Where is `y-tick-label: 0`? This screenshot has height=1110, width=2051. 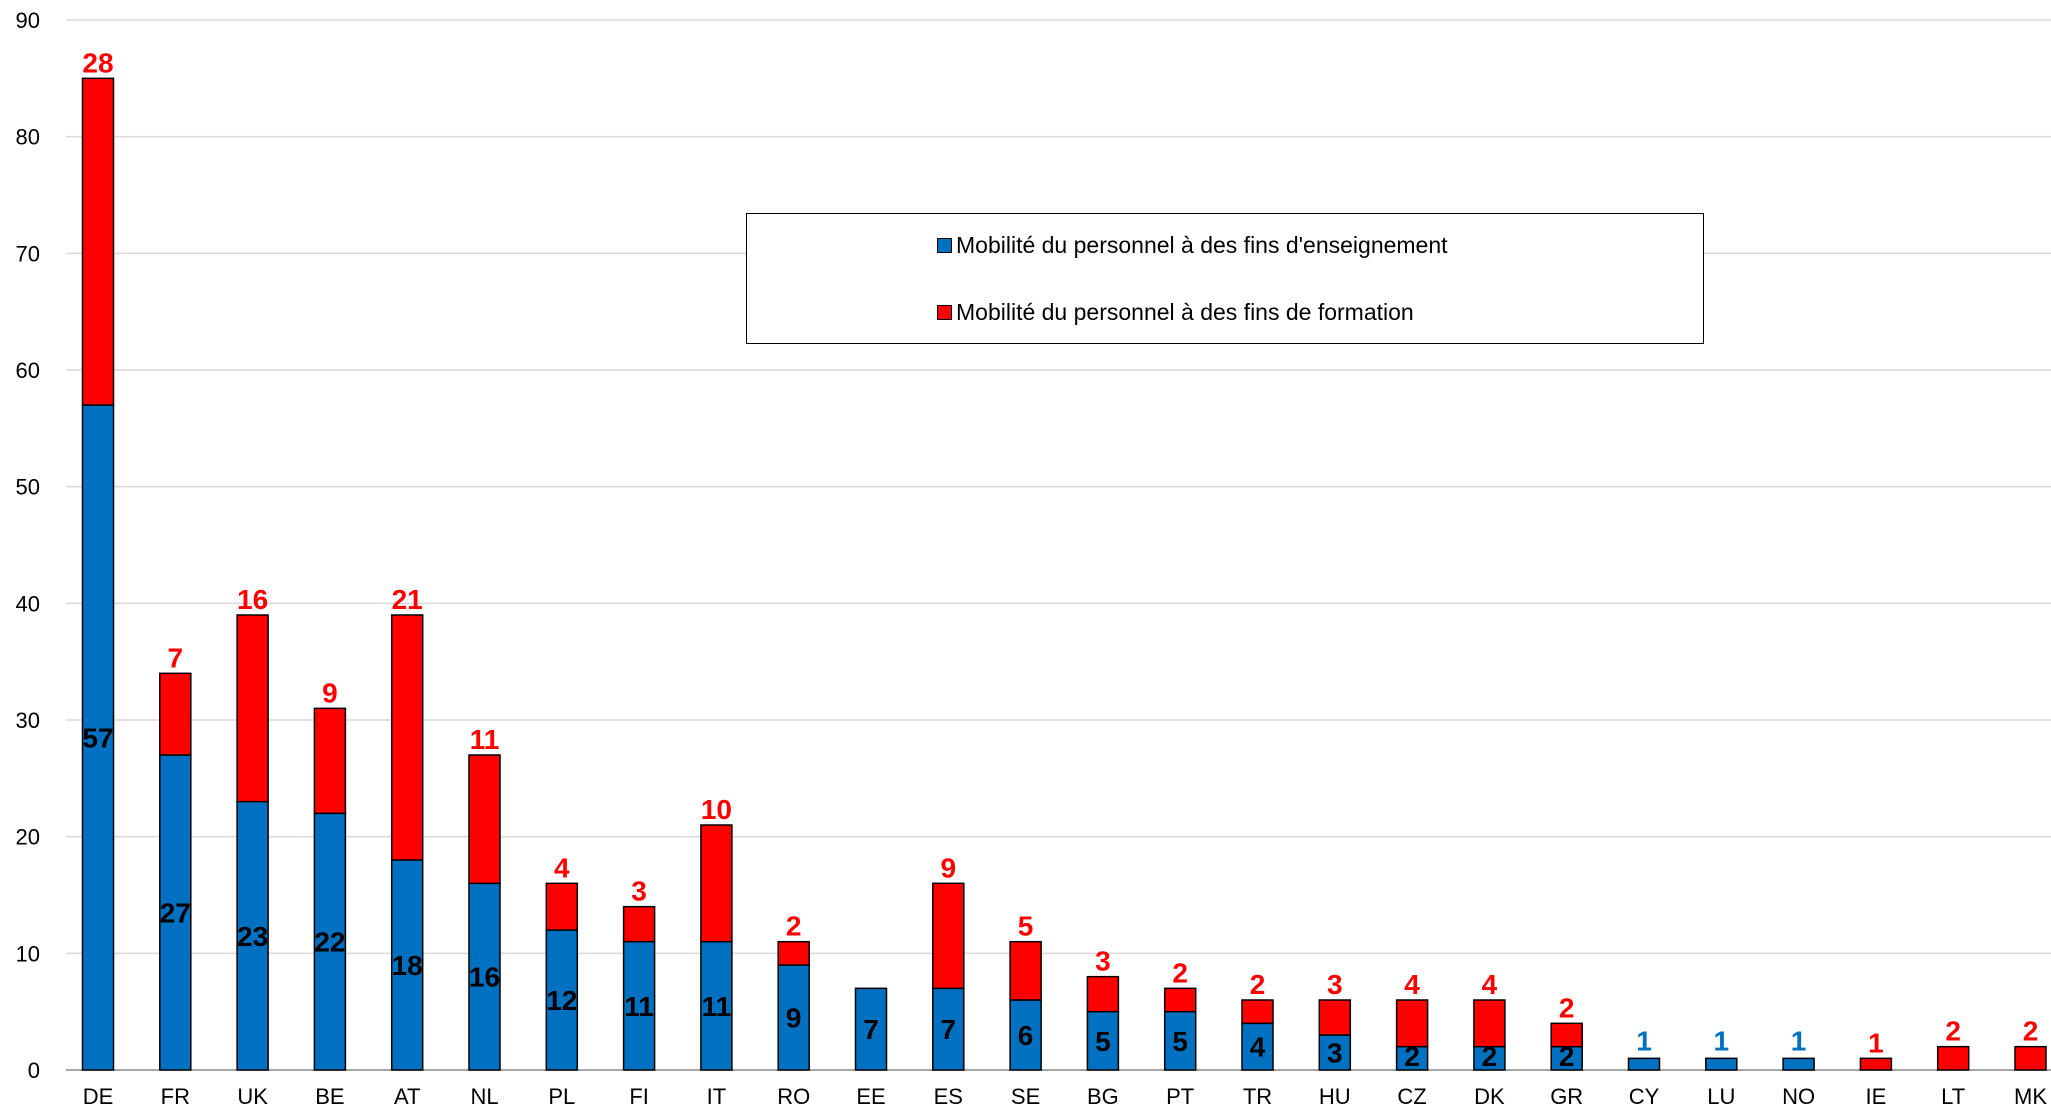 y-tick-label: 0 is located at coordinates (34, 1070).